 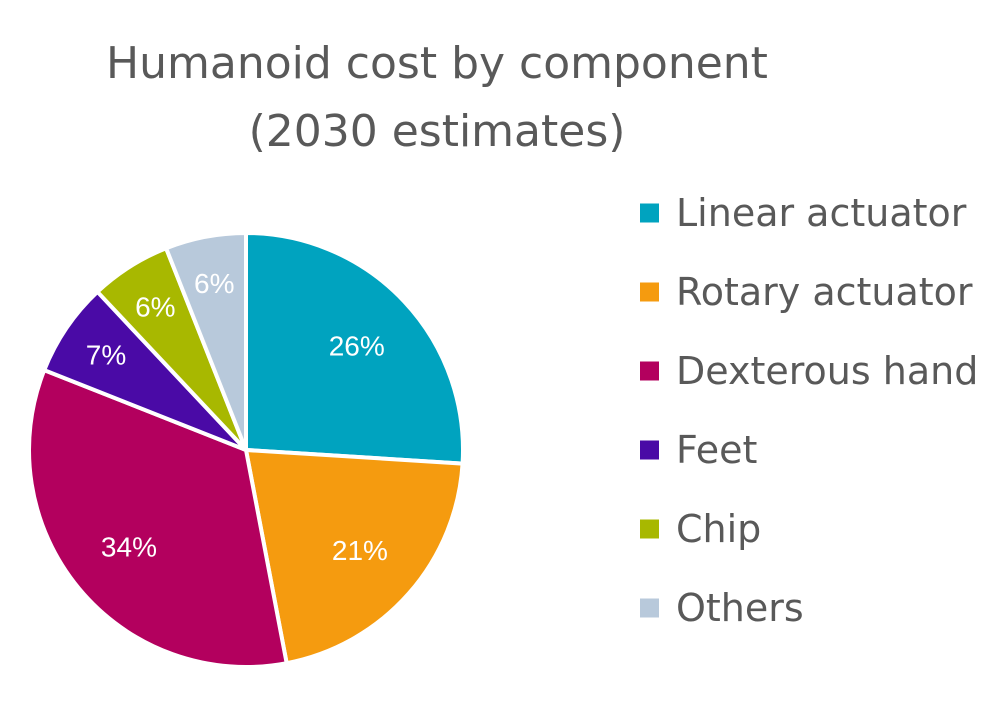 What do you see at coordinates (158, 518) in the screenshot?
I see `pie-slice-dexterous-hand` at bounding box center [158, 518].